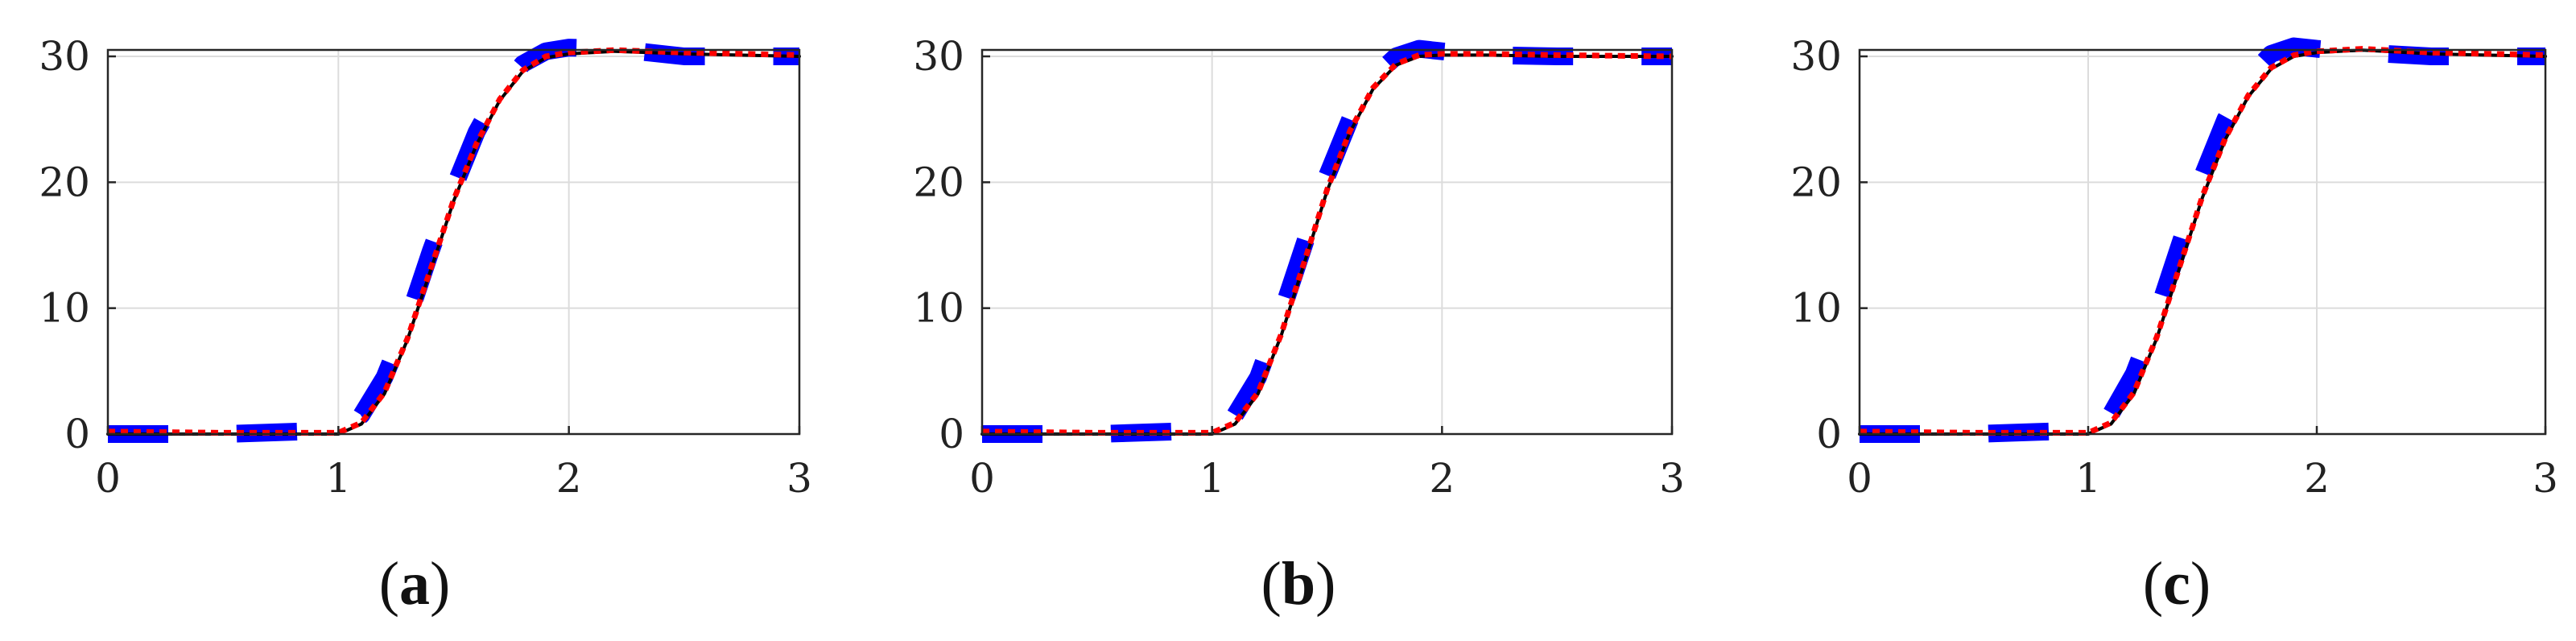 The width and height of the screenshot is (2576, 641). I want to click on panel-label-letter: b, so click(1298, 584).